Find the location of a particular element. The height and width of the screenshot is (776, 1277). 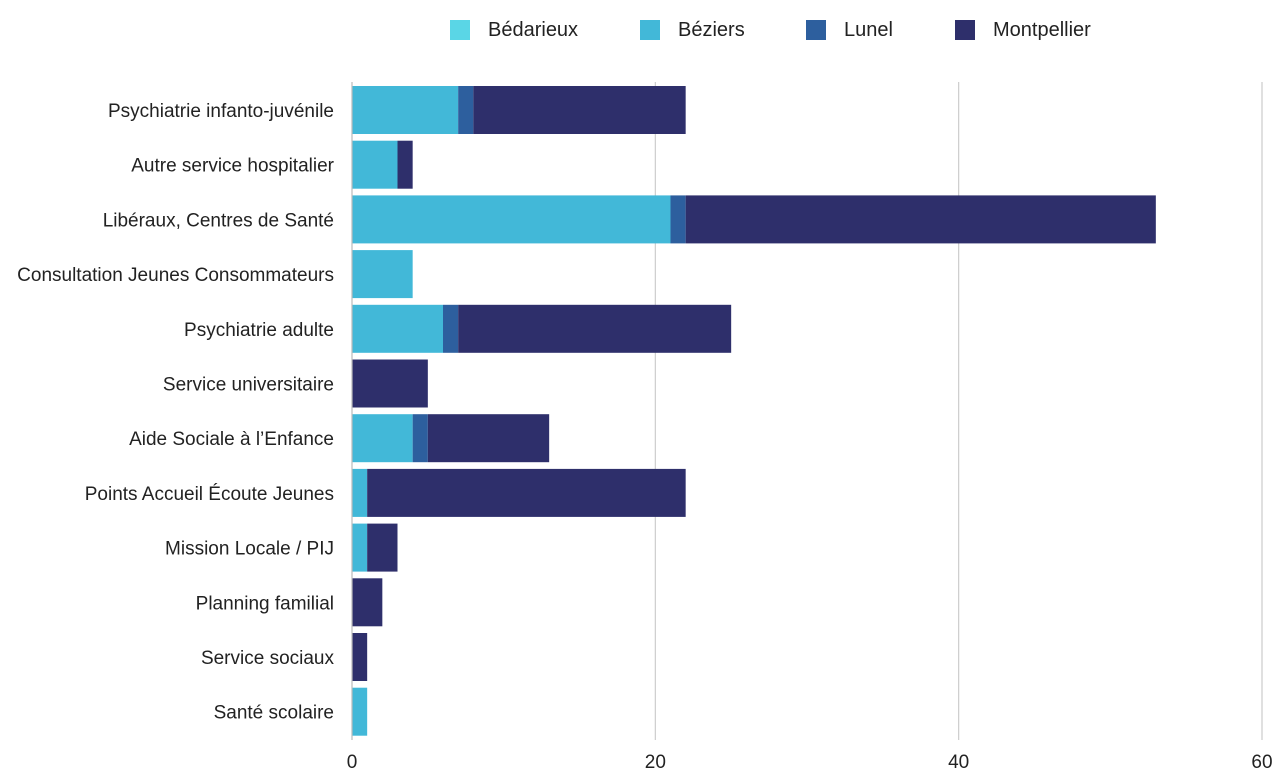

x-tick-label-0: 0 is located at coordinates (352, 762).